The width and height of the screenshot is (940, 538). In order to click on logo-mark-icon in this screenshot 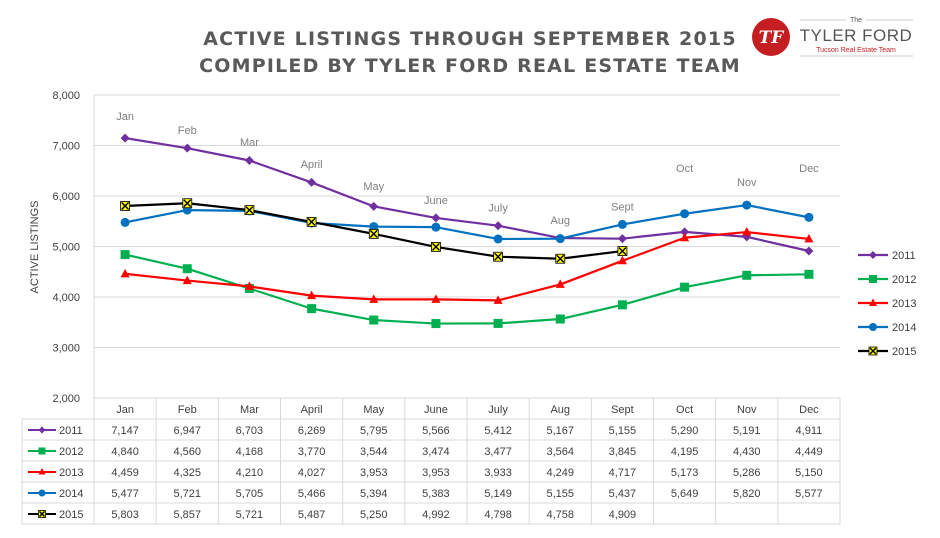, I will do `click(771, 37)`.